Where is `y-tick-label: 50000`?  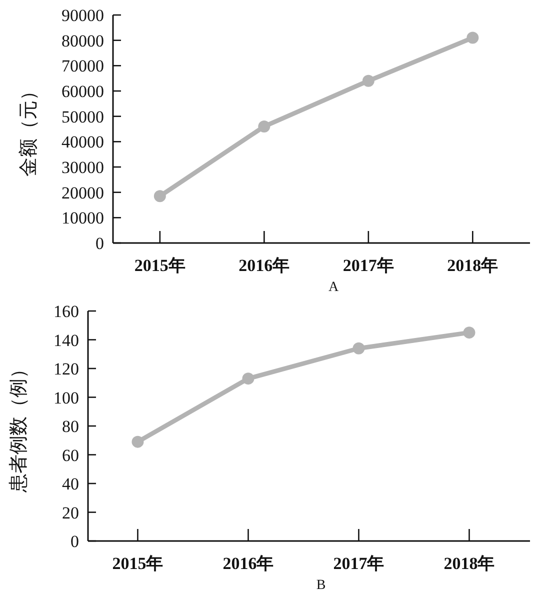 y-tick-label: 50000 is located at coordinates (83, 116).